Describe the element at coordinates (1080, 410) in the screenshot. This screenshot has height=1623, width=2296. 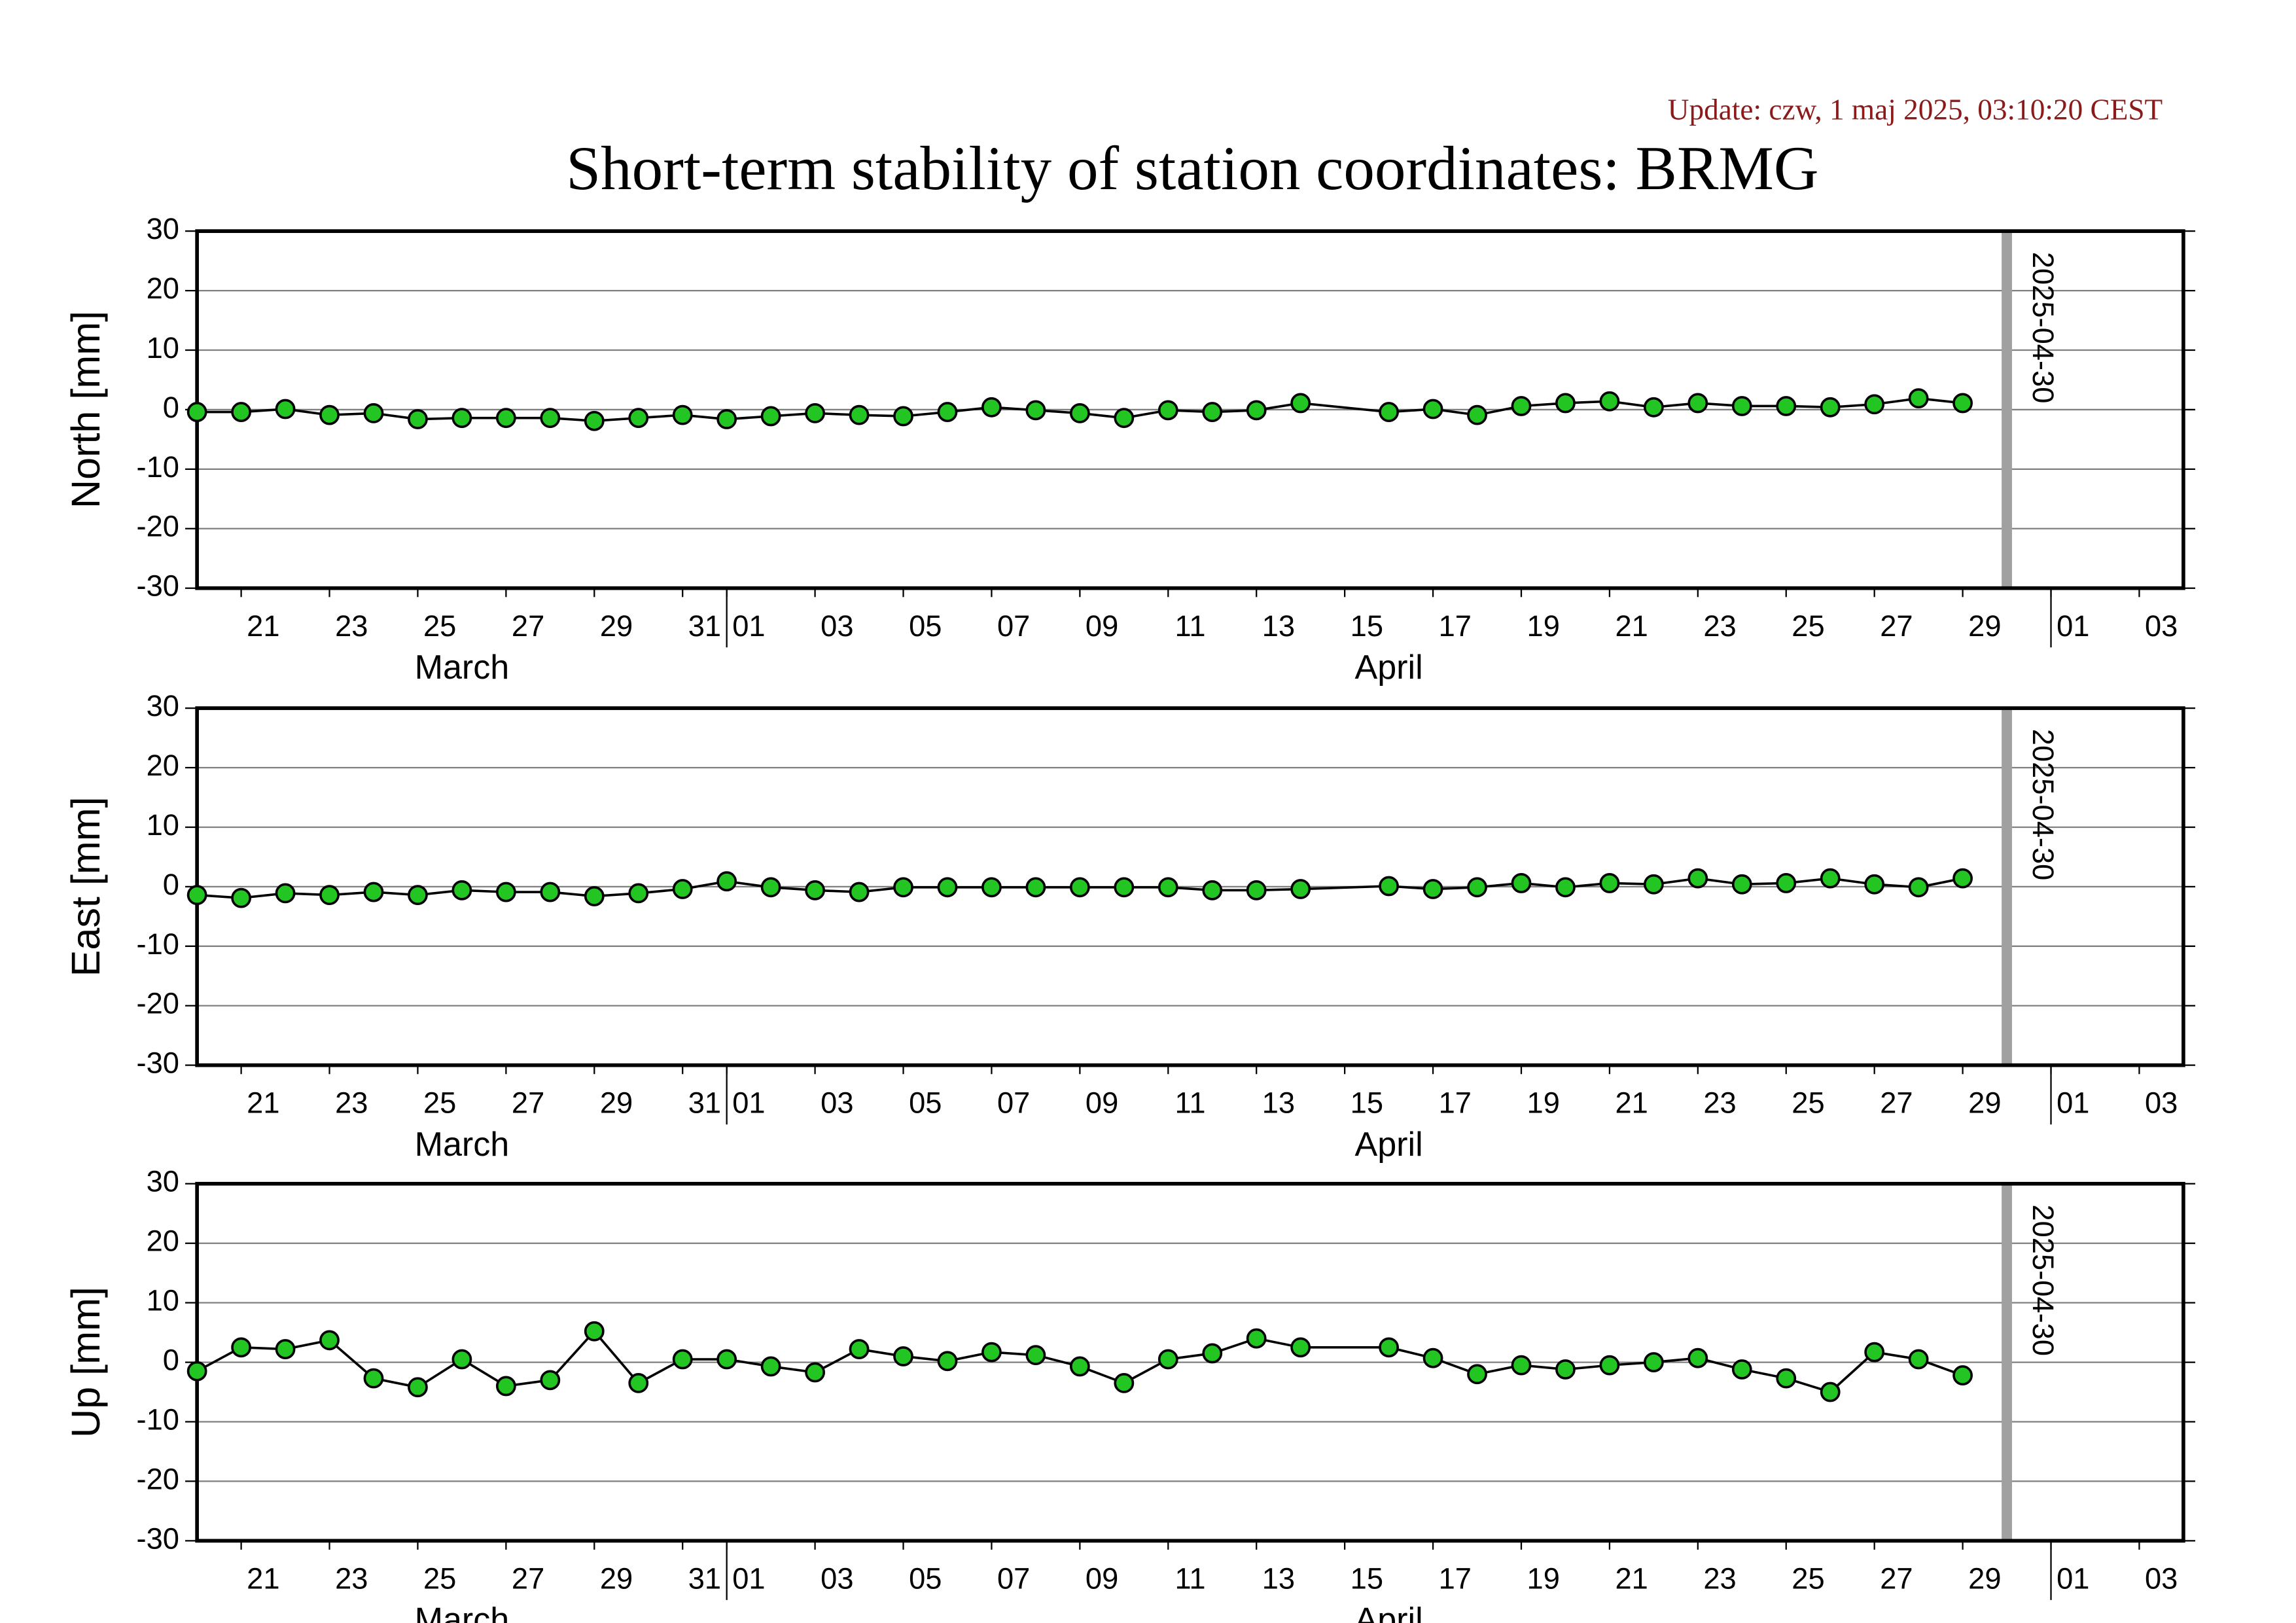
I see `series-line` at that location.